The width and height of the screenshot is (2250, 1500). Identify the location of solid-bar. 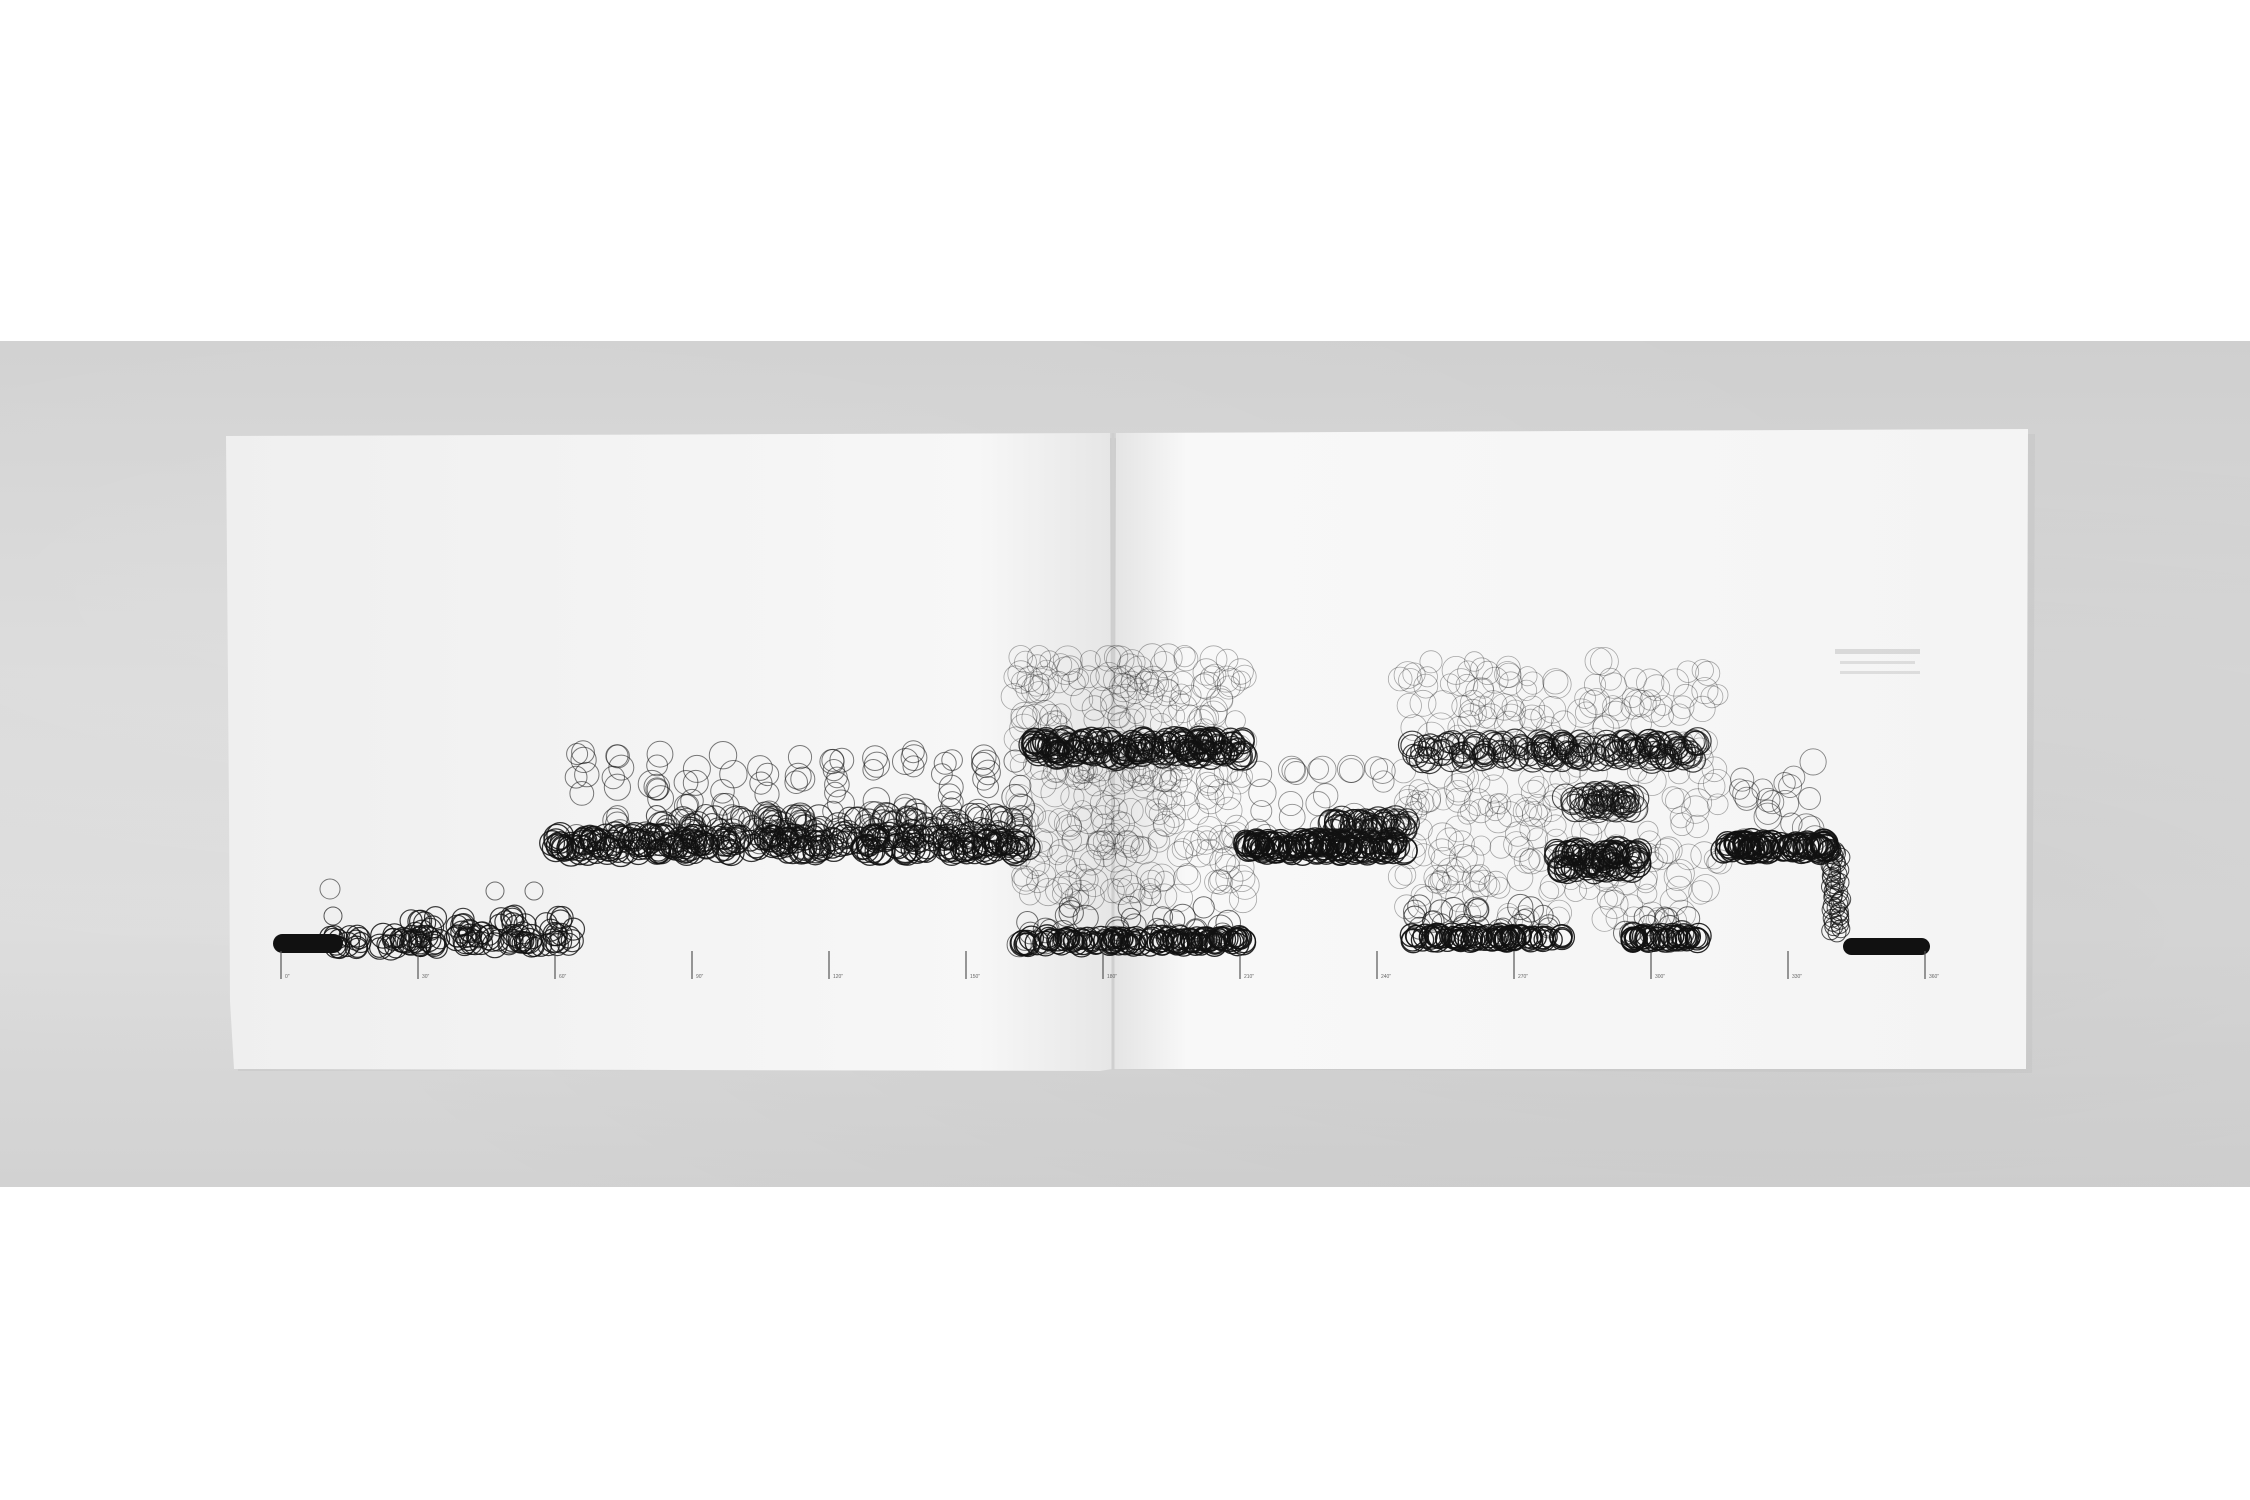
(308, 943).